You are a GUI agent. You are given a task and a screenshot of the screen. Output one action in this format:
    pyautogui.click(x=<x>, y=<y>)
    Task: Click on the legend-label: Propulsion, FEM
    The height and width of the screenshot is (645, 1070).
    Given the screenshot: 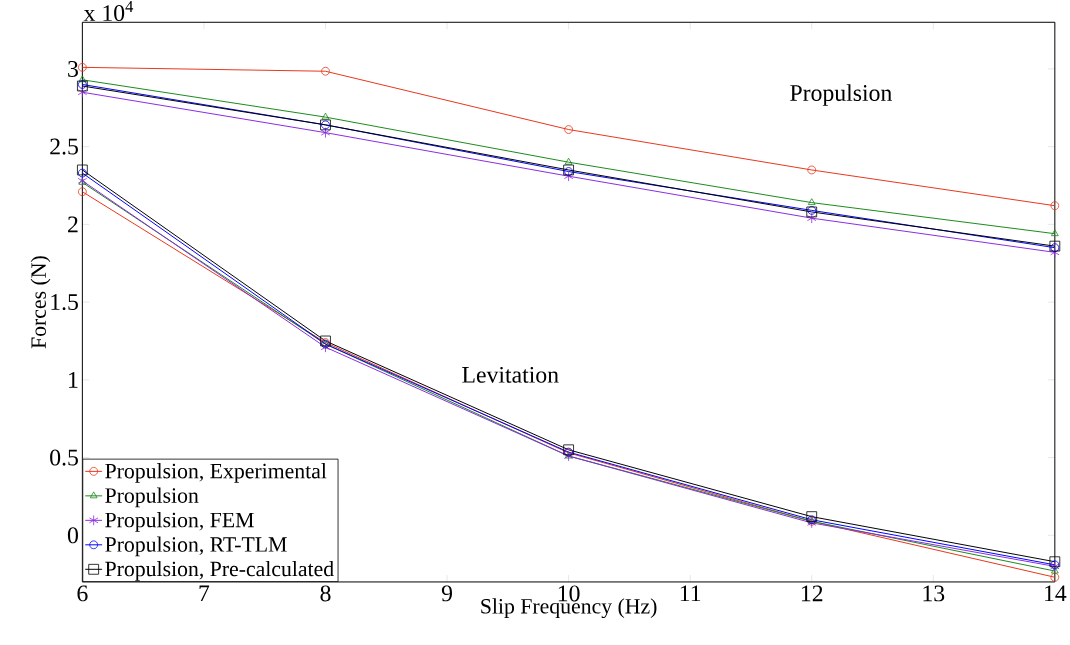 What is the action you would take?
    pyautogui.click(x=179, y=521)
    